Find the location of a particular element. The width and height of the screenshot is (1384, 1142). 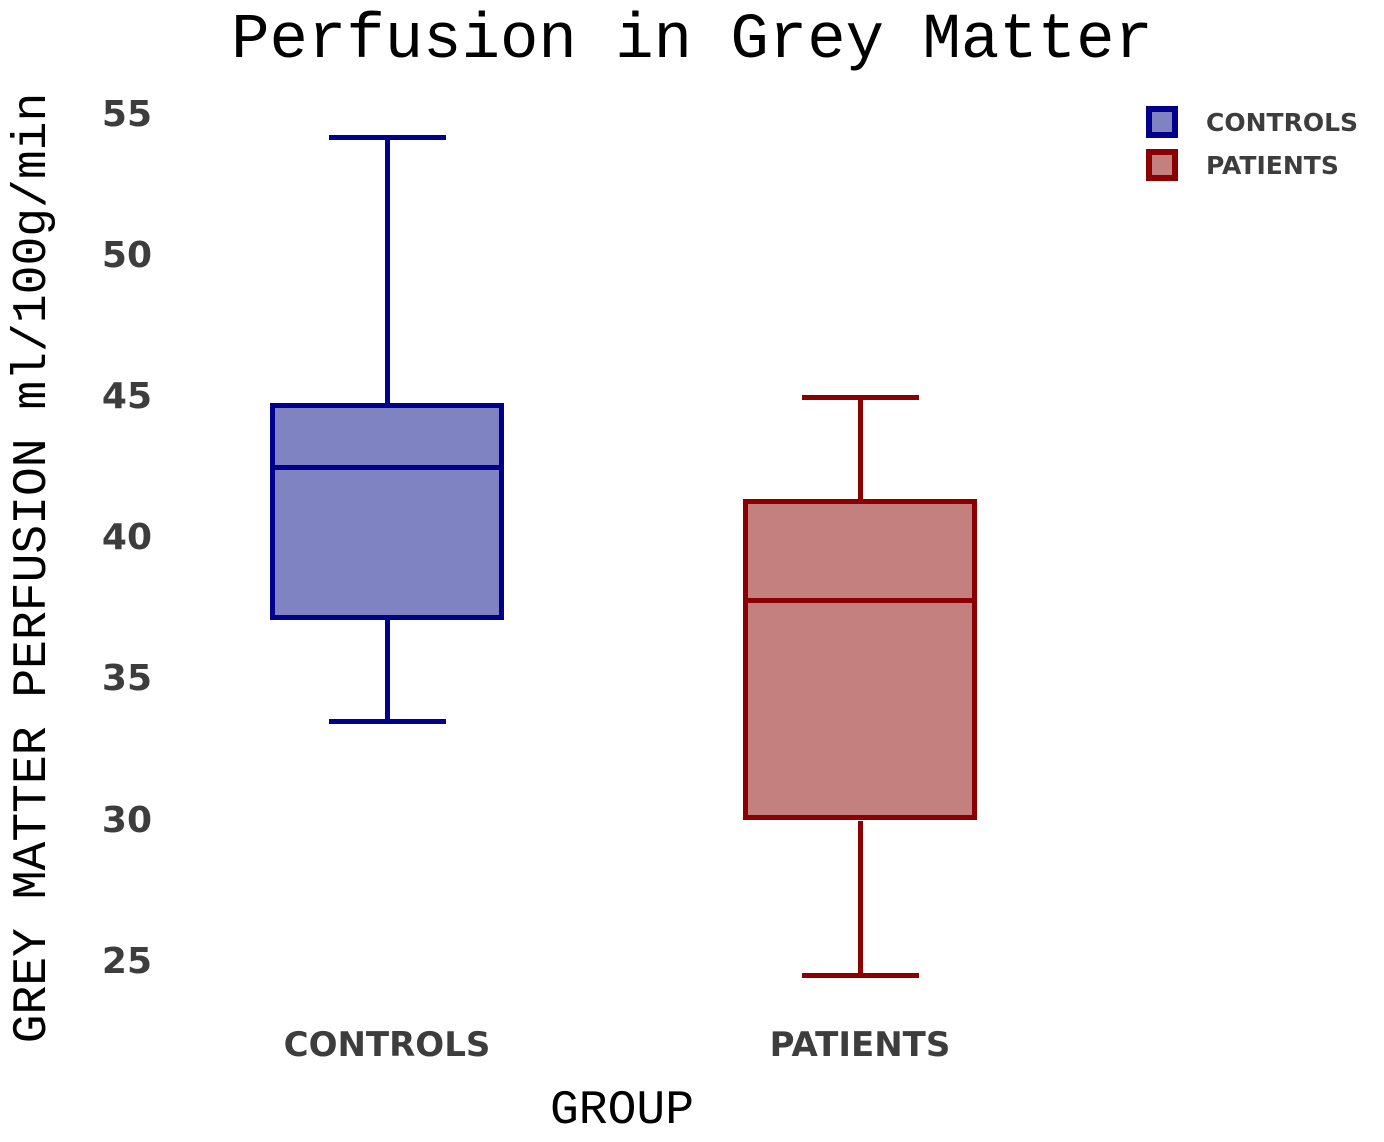

whisker-lower-patients is located at coordinates (860, 898).